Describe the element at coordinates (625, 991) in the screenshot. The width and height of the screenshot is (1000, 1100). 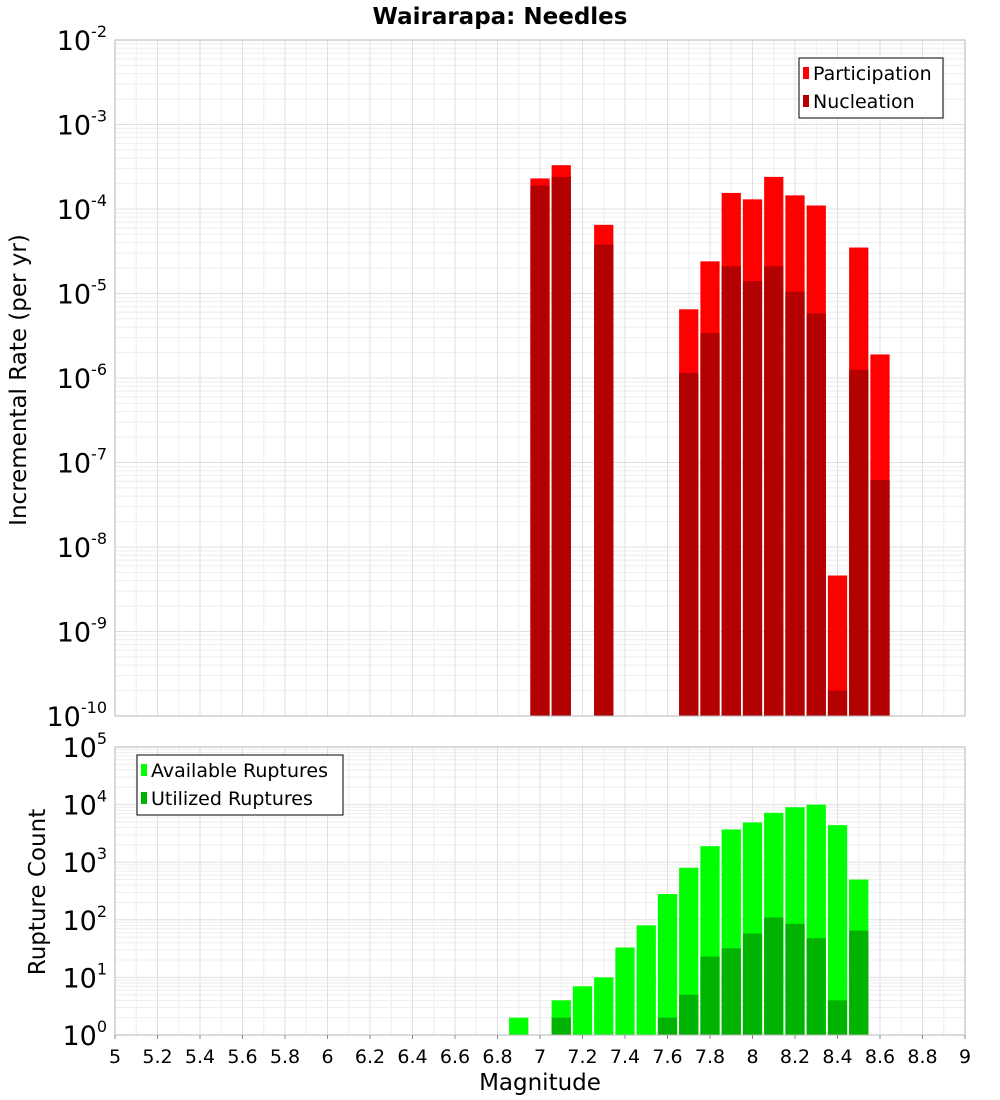
I see `bar-available-ruptures-7.4` at that location.